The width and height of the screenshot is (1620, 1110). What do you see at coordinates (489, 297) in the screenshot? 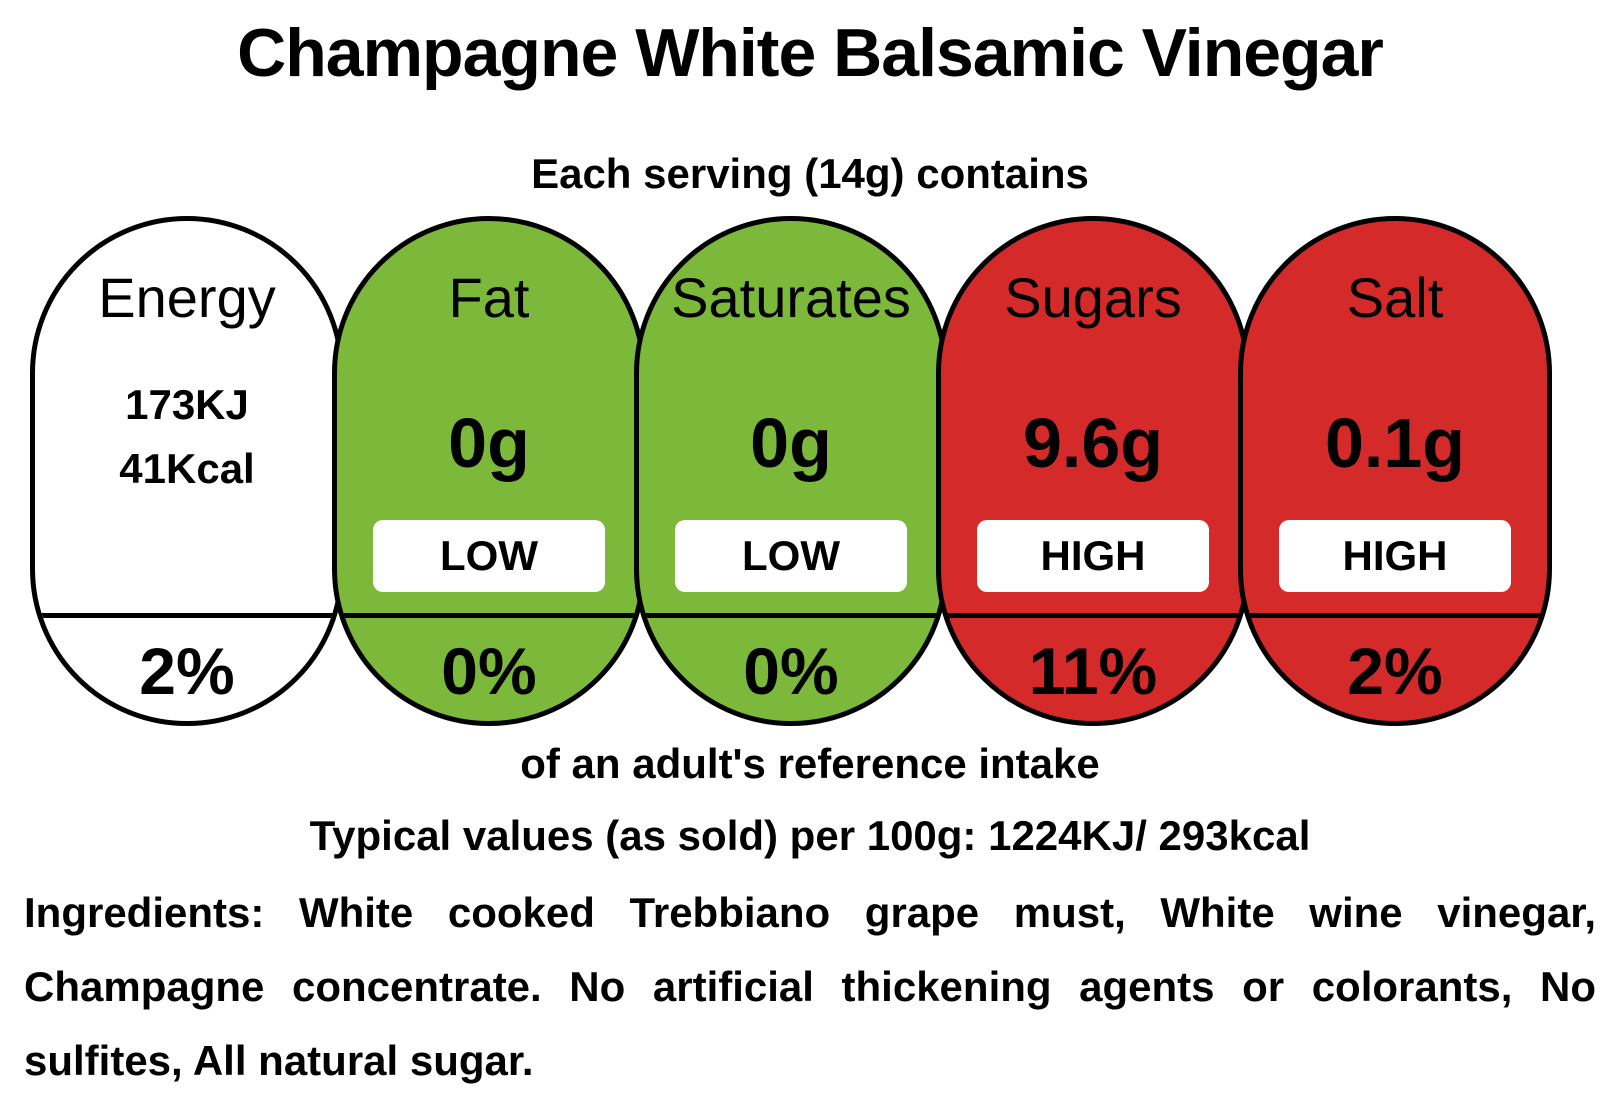
I see `nutrient-name-fat: Fat` at bounding box center [489, 297].